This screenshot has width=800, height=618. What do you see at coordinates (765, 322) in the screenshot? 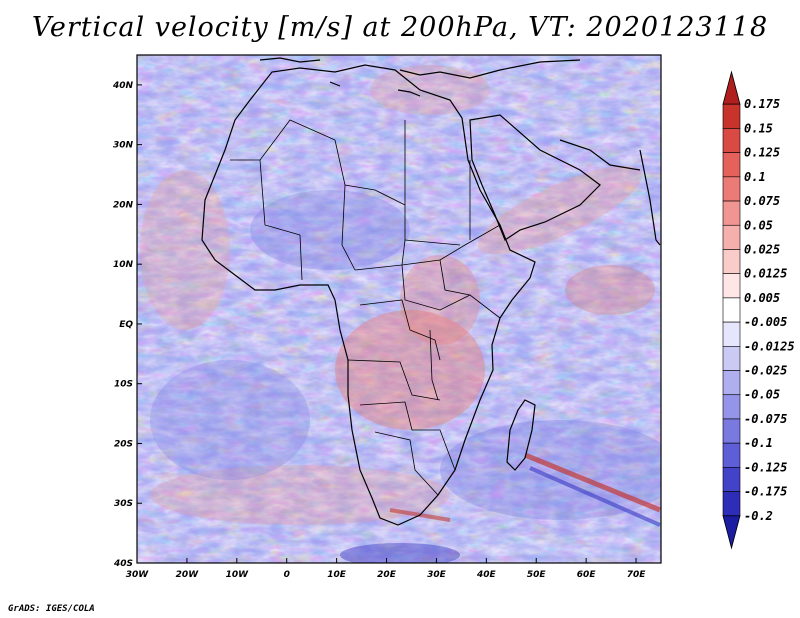
I see `colorbar-label: -0.005` at bounding box center [765, 322].